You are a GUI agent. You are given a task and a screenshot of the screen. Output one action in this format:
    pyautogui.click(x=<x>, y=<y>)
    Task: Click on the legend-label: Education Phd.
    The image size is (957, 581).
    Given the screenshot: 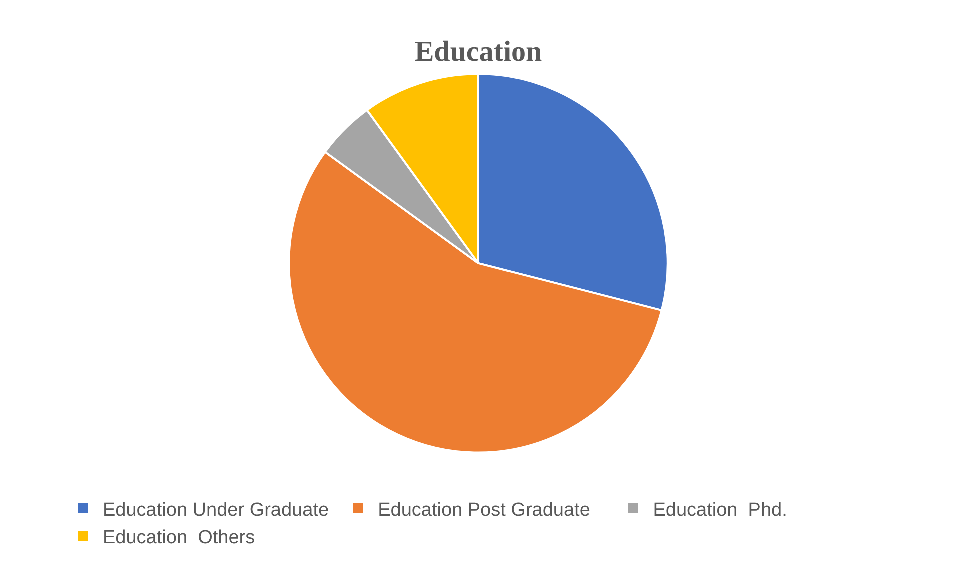 What is the action you would take?
    pyautogui.click(x=720, y=510)
    